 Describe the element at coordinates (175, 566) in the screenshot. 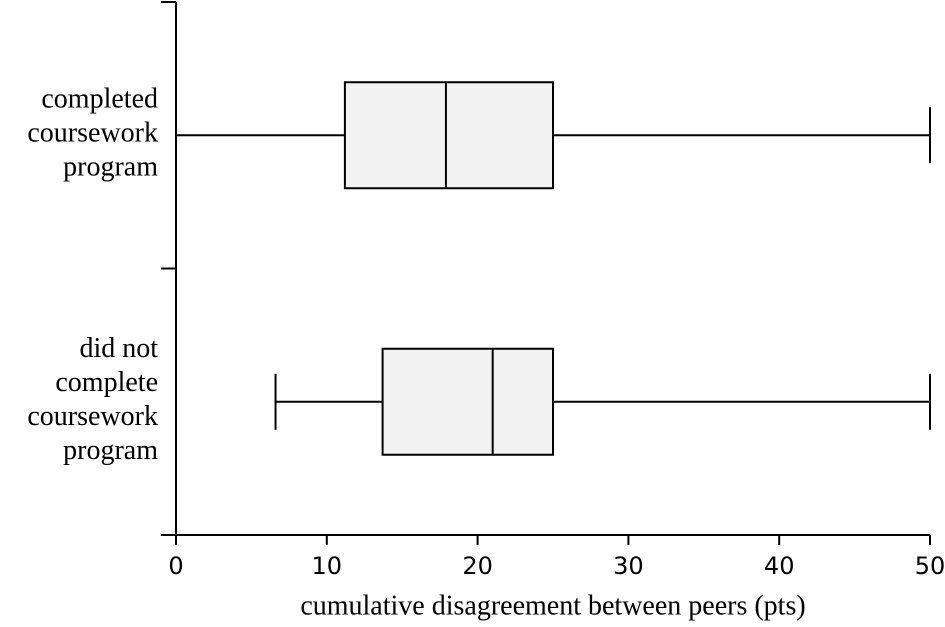

I see `x-tick-label: 0` at that location.